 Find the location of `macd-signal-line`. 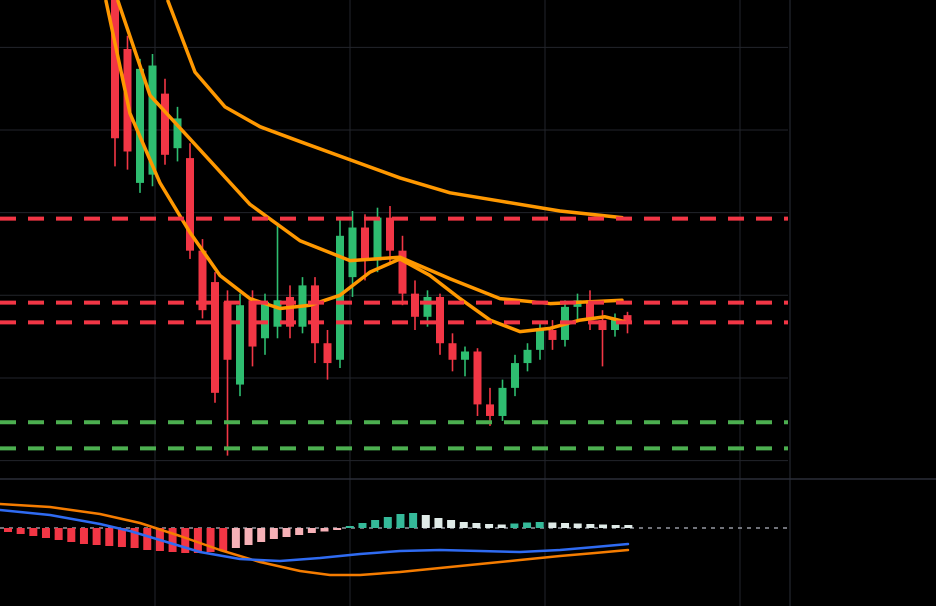

macd-signal-line is located at coordinates (315, 539).